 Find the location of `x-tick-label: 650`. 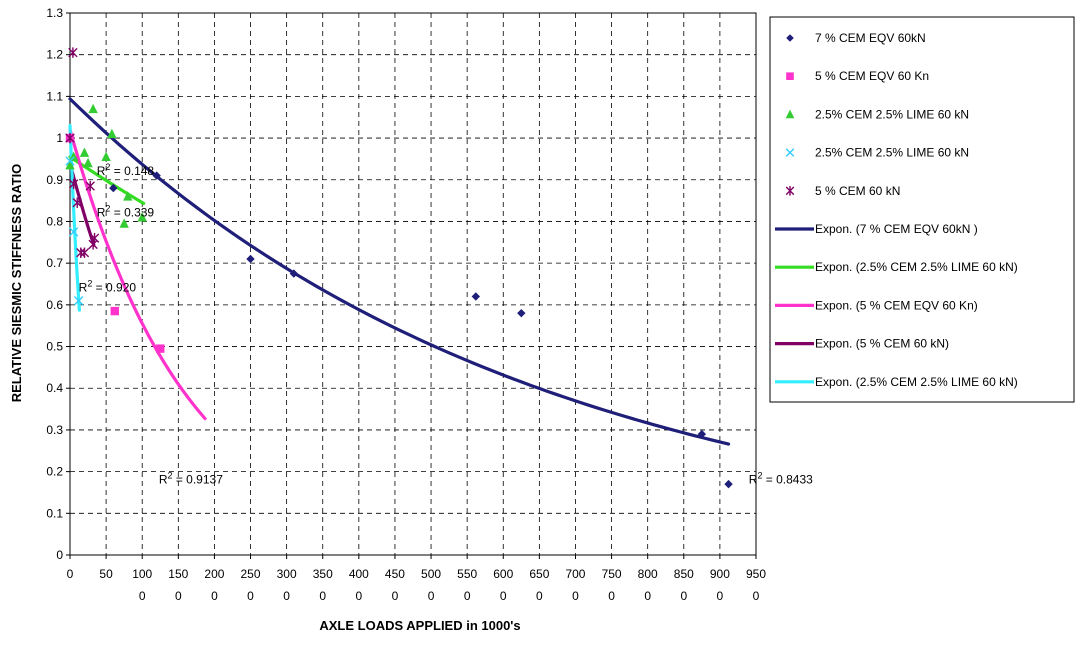

x-tick-label: 650 is located at coordinates (539, 574).